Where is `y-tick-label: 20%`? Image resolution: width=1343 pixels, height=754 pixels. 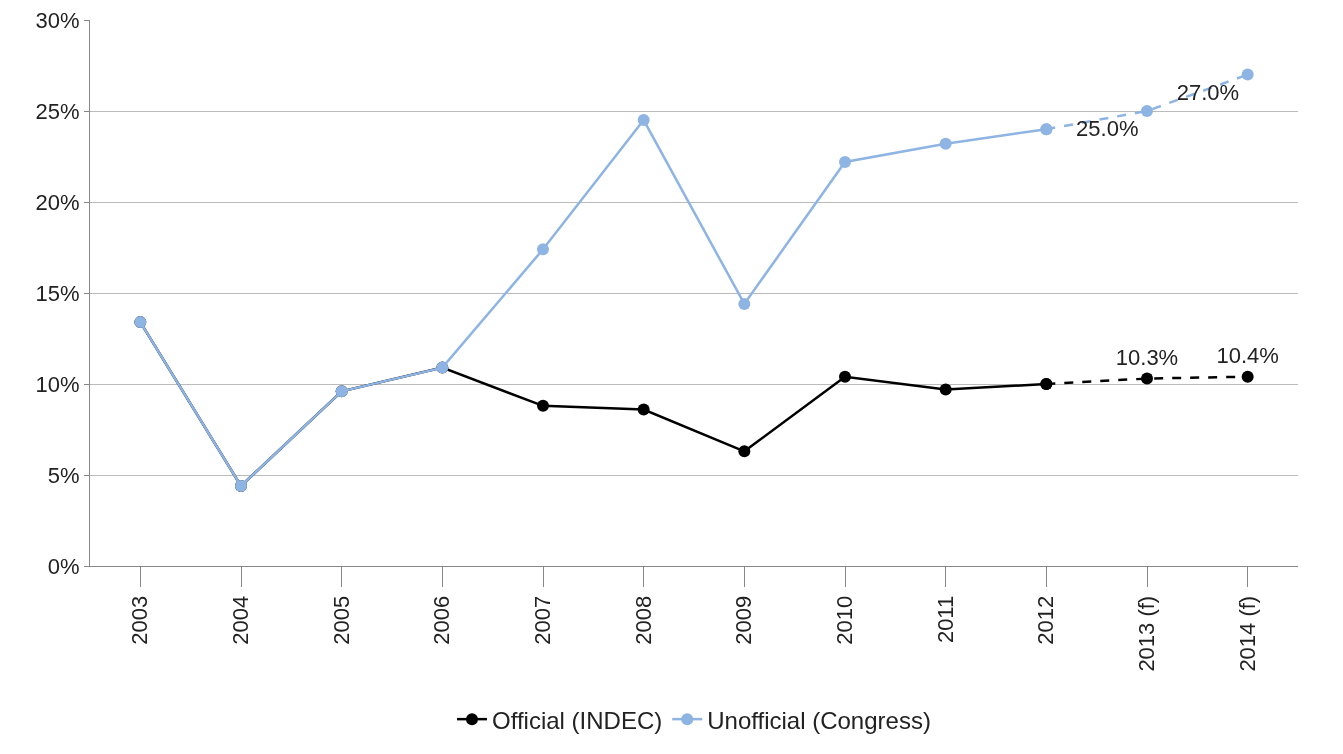
y-tick-label: 20% is located at coordinates (57, 202).